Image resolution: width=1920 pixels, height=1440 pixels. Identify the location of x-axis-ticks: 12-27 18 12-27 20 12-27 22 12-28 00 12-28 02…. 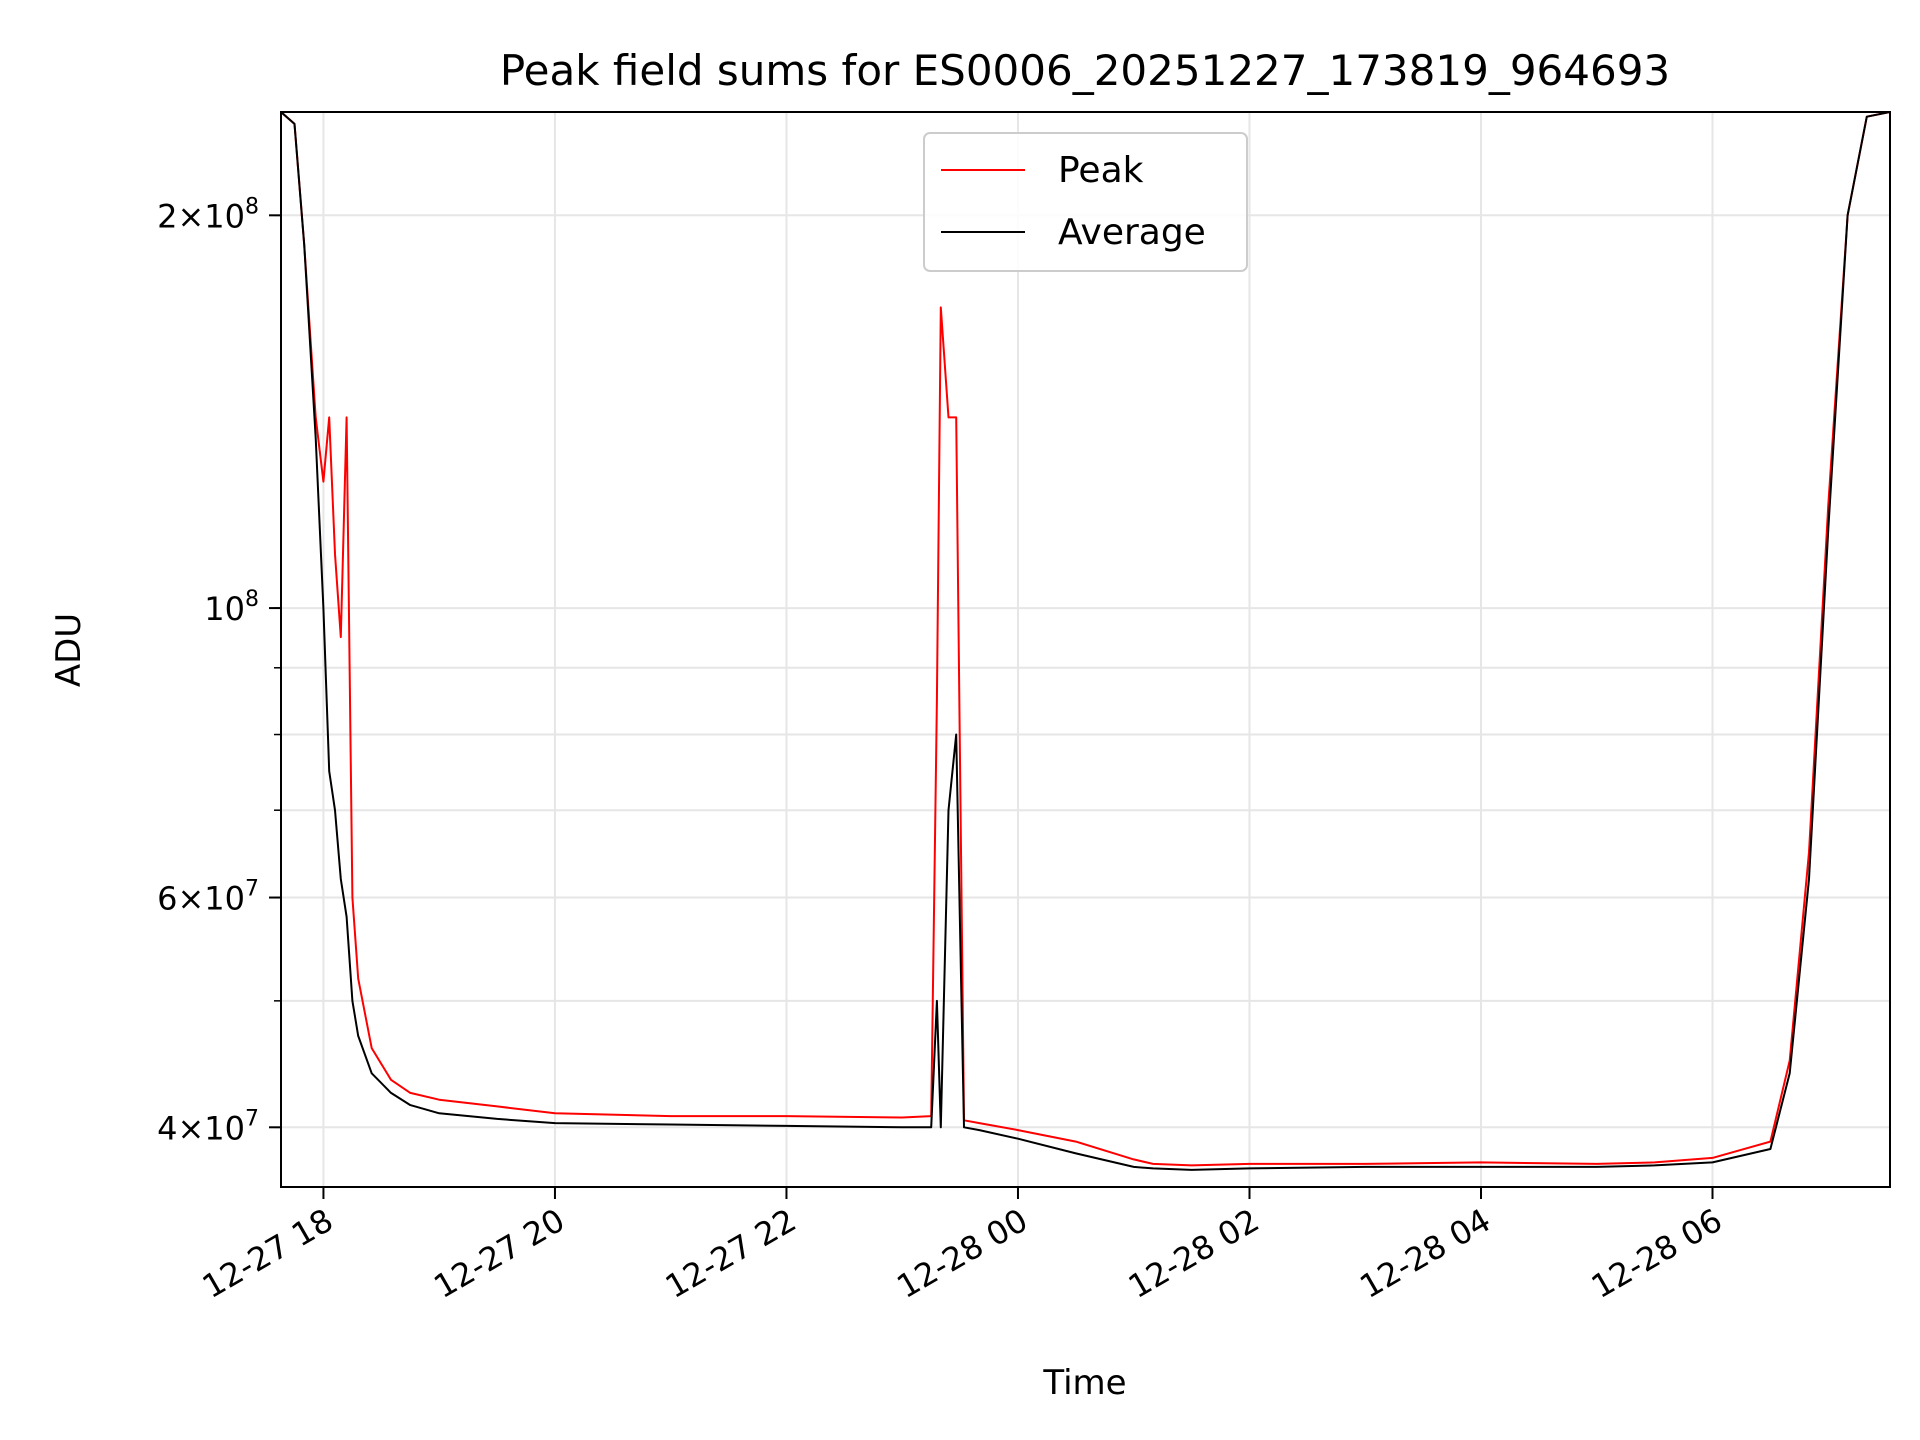
(962, 1246).